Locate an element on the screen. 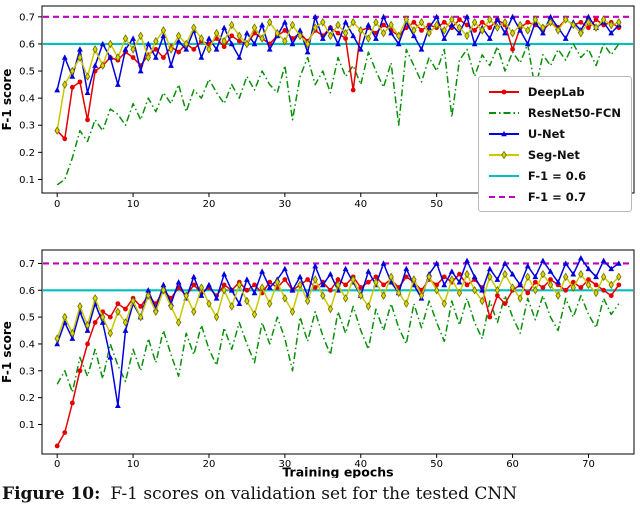 The height and width of the screenshot is (520, 640). legend-item-f1-07: F-1 = 0.7 is located at coordinates (554, 196).